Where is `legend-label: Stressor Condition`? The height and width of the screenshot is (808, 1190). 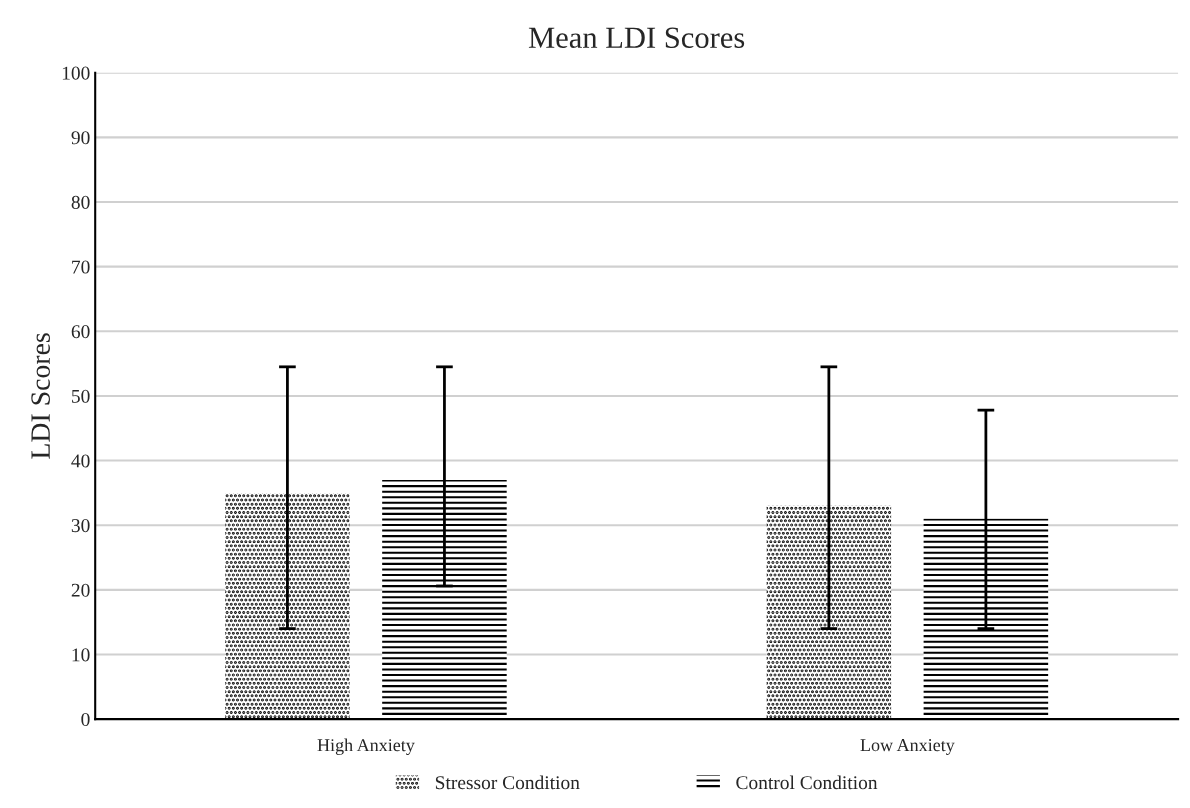 legend-label: Stressor Condition is located at coordinates (507, 782).